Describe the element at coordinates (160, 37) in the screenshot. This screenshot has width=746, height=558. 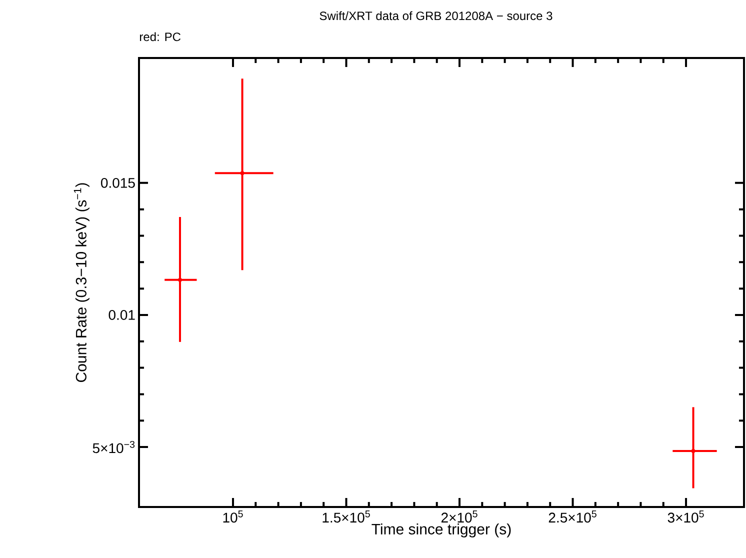
I see `chart-subtitle: red: PC` at that location.